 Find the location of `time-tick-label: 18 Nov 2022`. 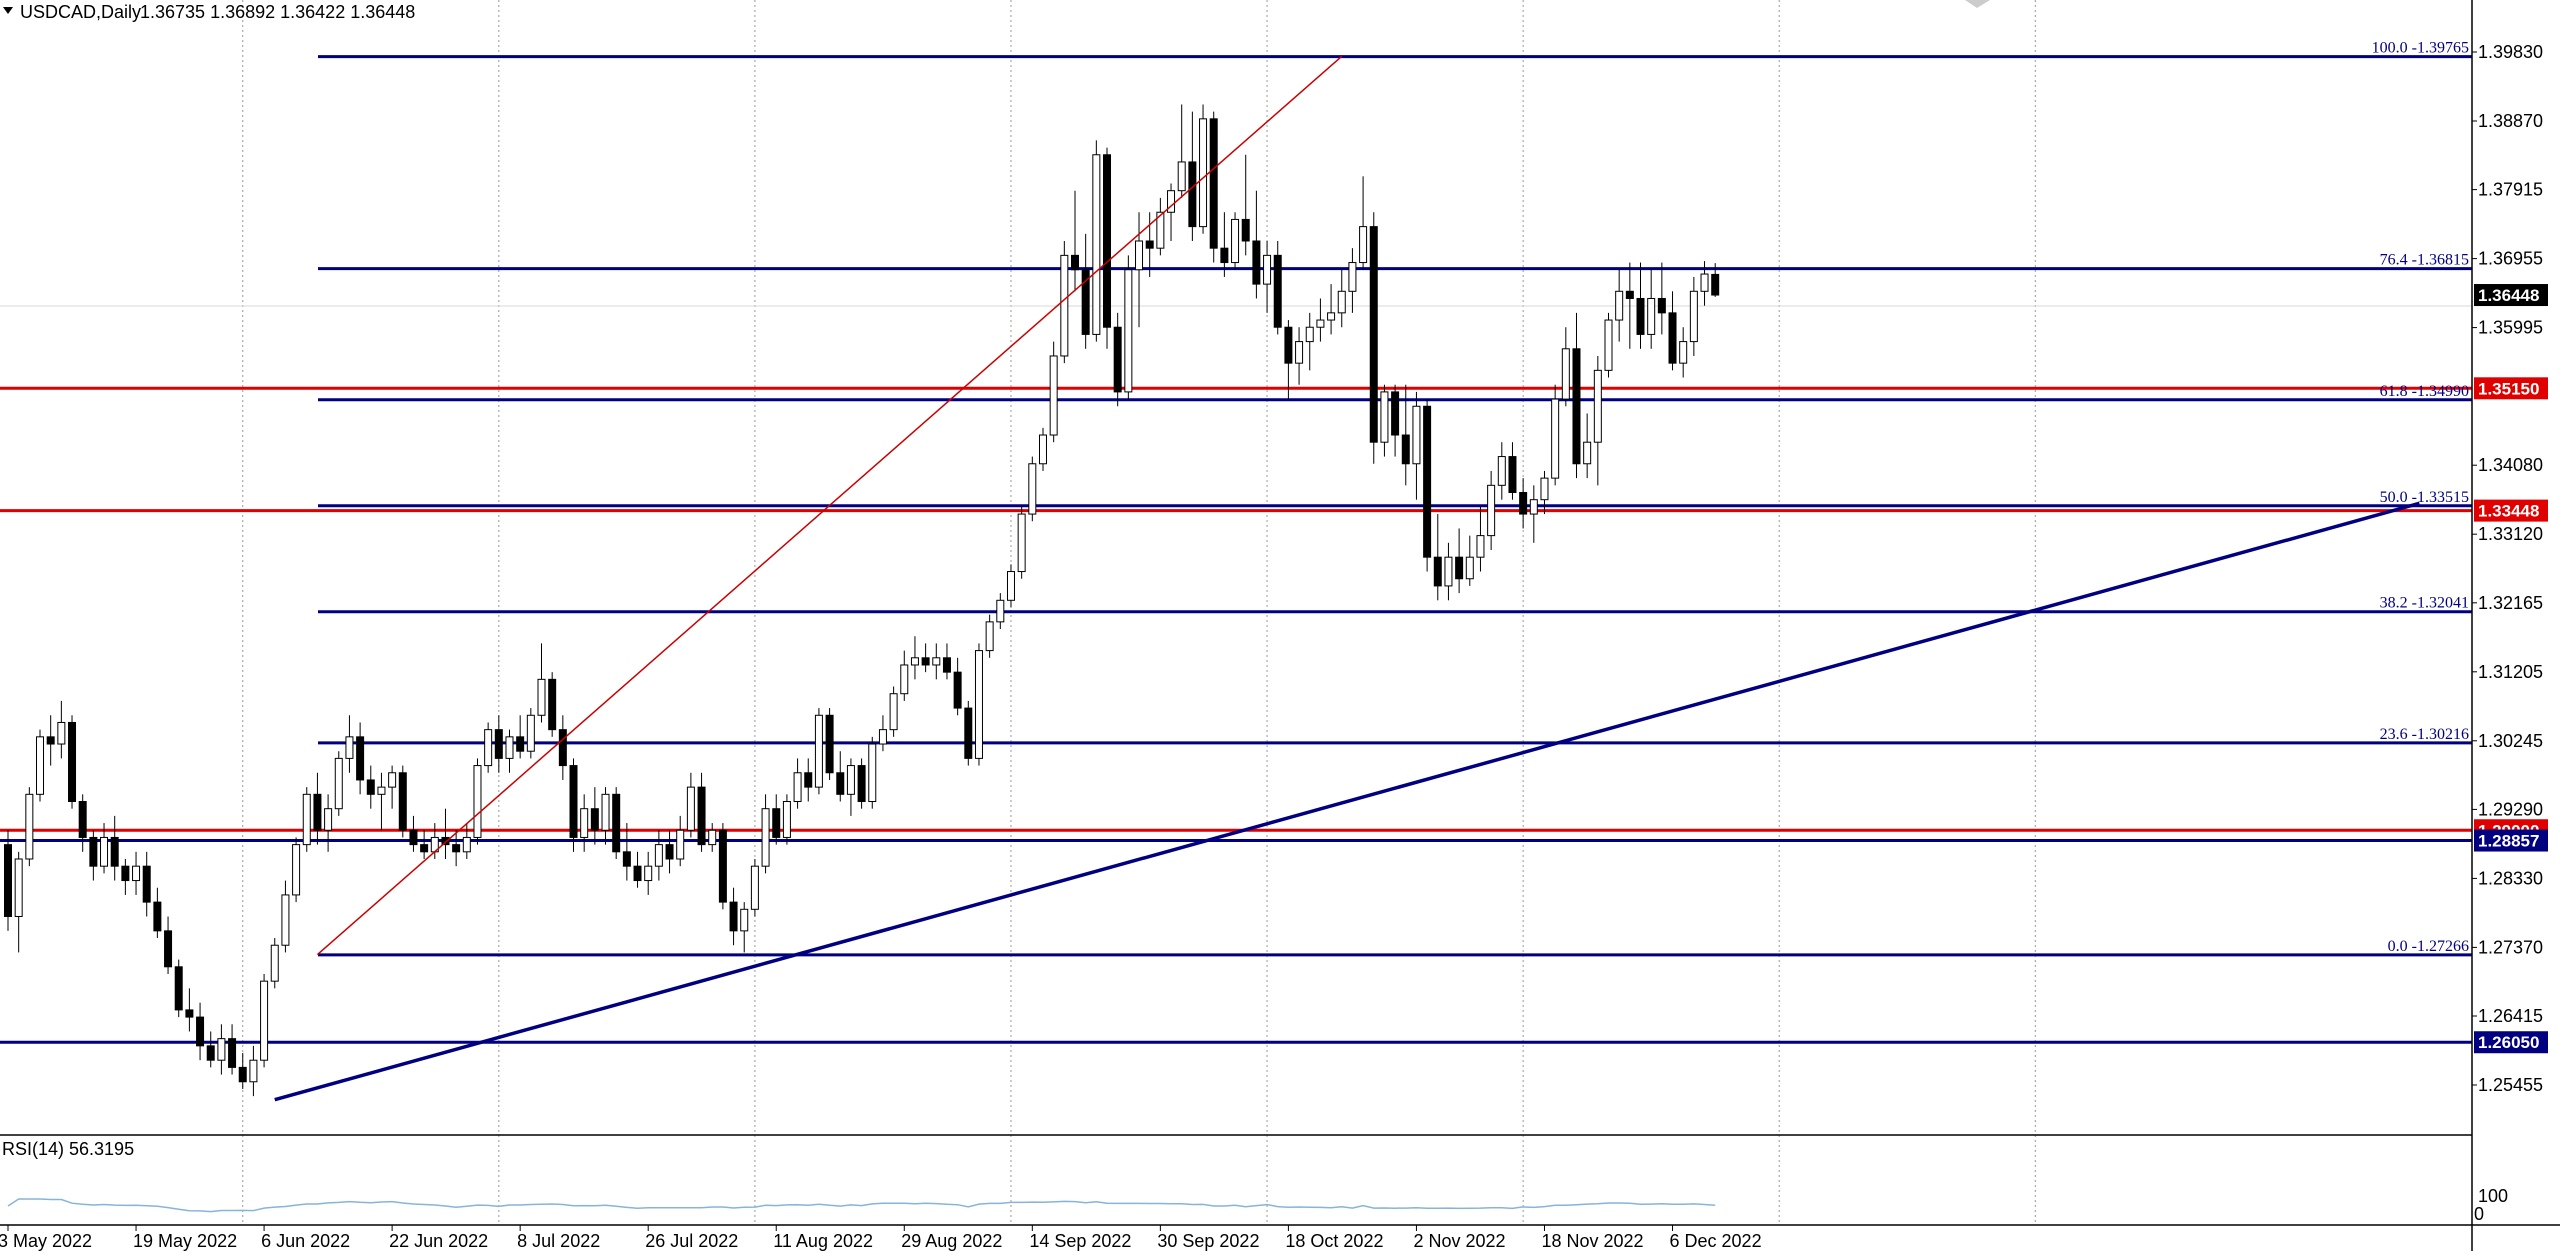

time-tick-label: 18 Nov 2022 is located at coordinates (1592, 1241).